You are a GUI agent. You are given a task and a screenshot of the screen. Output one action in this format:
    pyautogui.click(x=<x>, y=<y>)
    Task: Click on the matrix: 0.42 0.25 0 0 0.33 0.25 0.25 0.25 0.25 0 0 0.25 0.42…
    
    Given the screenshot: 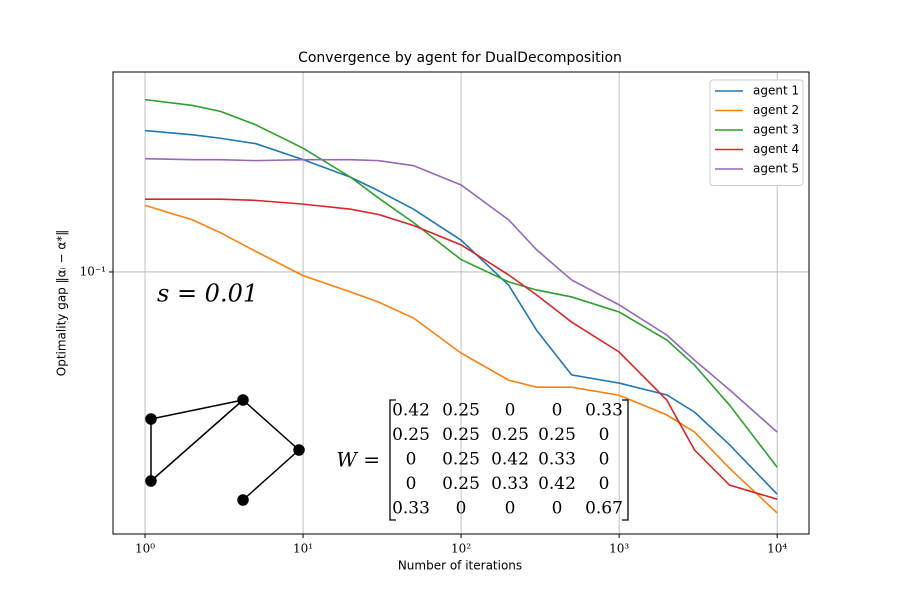 What is the action you would take?
    pyautogui.click(x=507, y=460)
    